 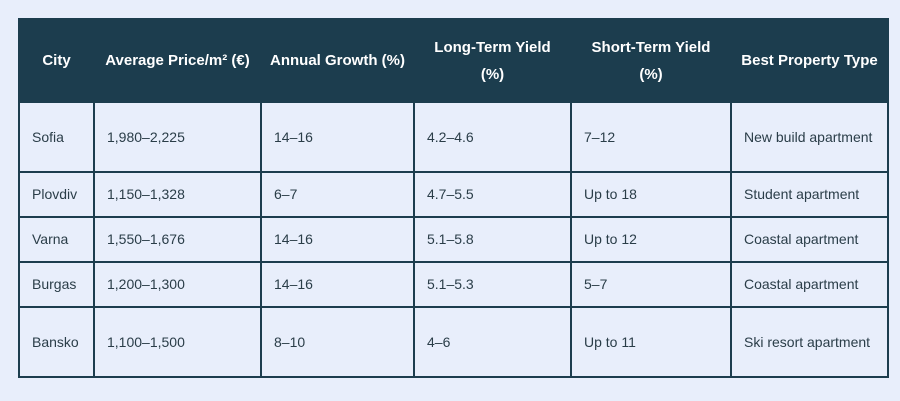 What do you see at coordinates (337, 342) in the screenshot?
I see `cell-annual-growth: 8–10` at bounding box center [337, 342].